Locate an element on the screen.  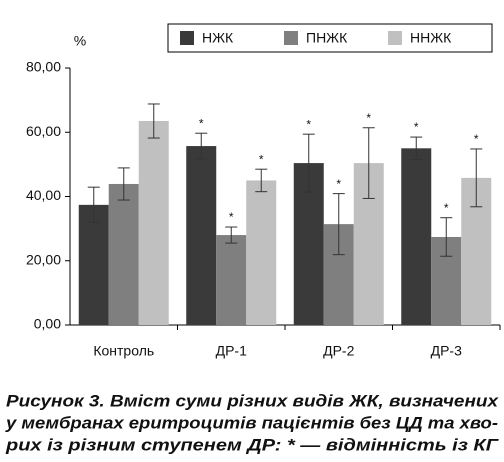
x-tick-label: Контроль is located at coordinates (123, 351).